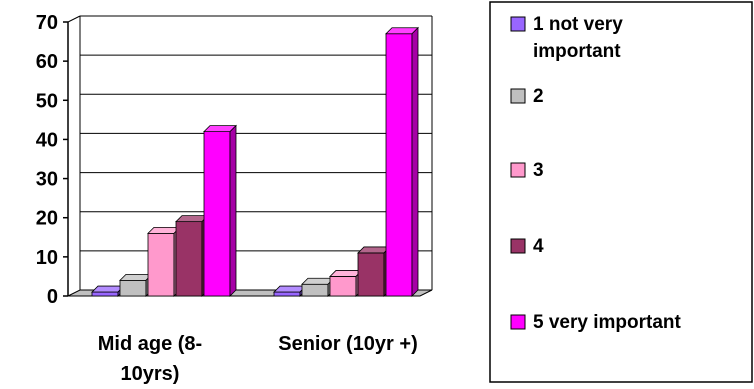  What do you see at coordinates (538, 96) in the screenshot?
I see `legend-label: 2` at bounding box center [538, 96].